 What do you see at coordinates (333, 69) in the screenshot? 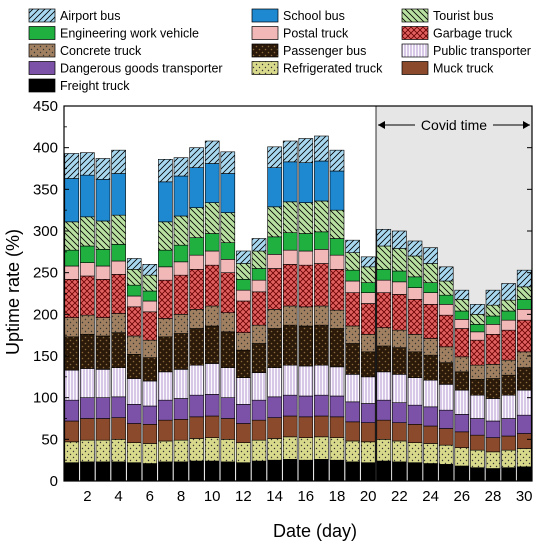
I see `legend-label-refrigerated-truck: Refrigerated truck` at bounding box center [333, 69].